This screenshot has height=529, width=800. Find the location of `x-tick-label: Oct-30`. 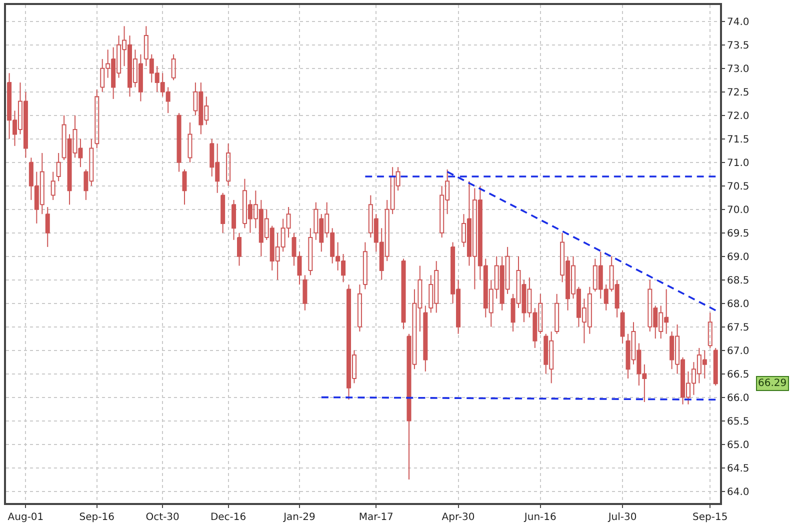

x-tick-label: Oct-30 is located at coordinates (163, 517).